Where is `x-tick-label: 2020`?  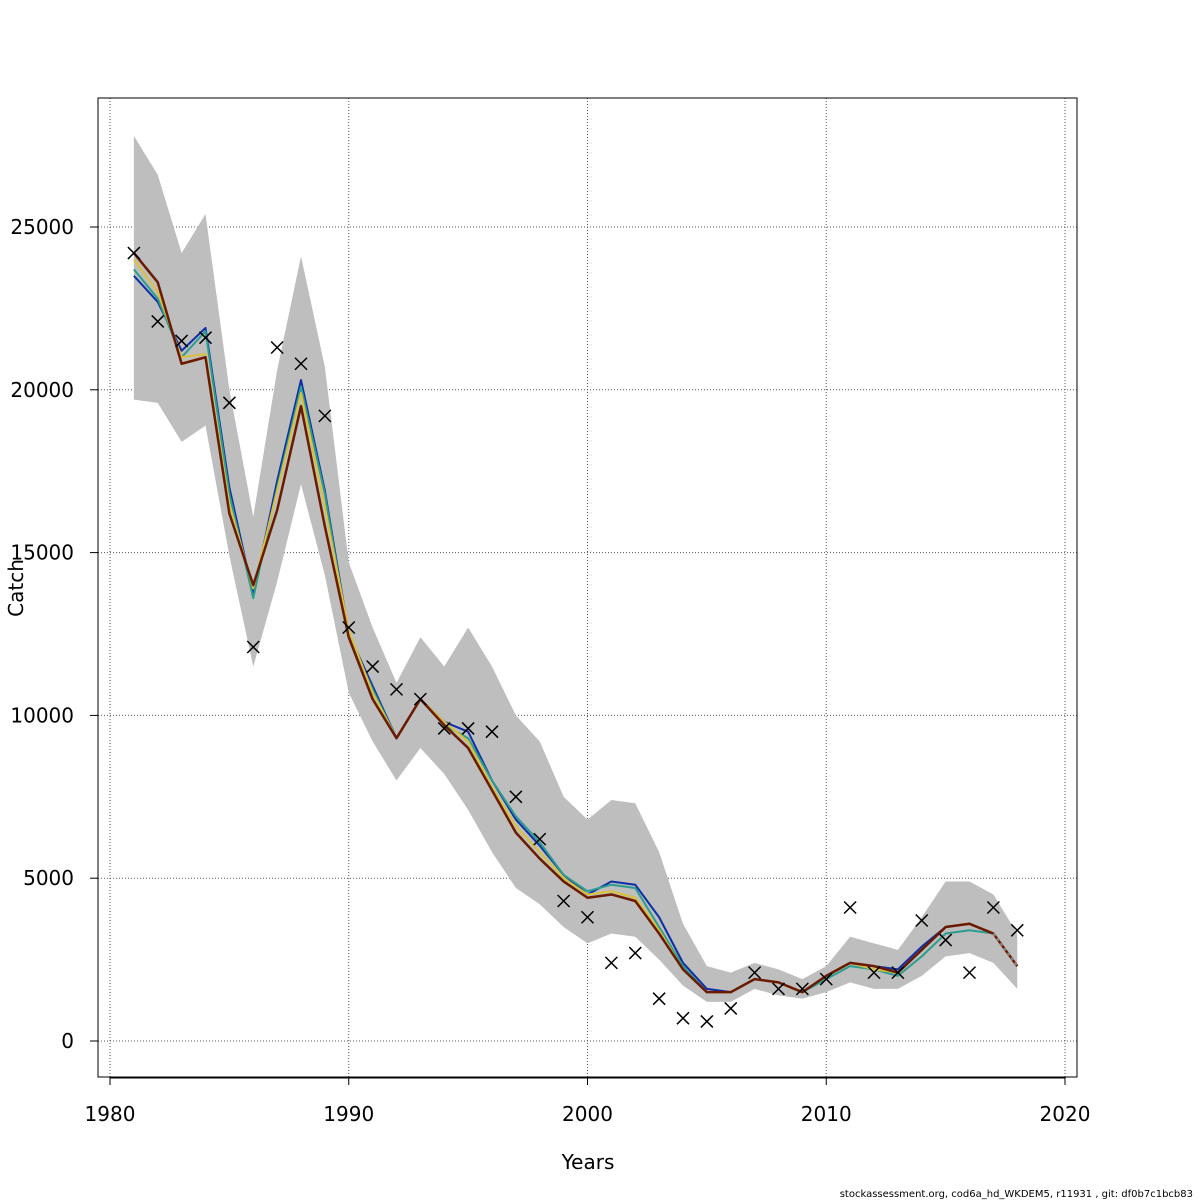
x-tick-label: 2020 is located at coordinates (1065, 1114).